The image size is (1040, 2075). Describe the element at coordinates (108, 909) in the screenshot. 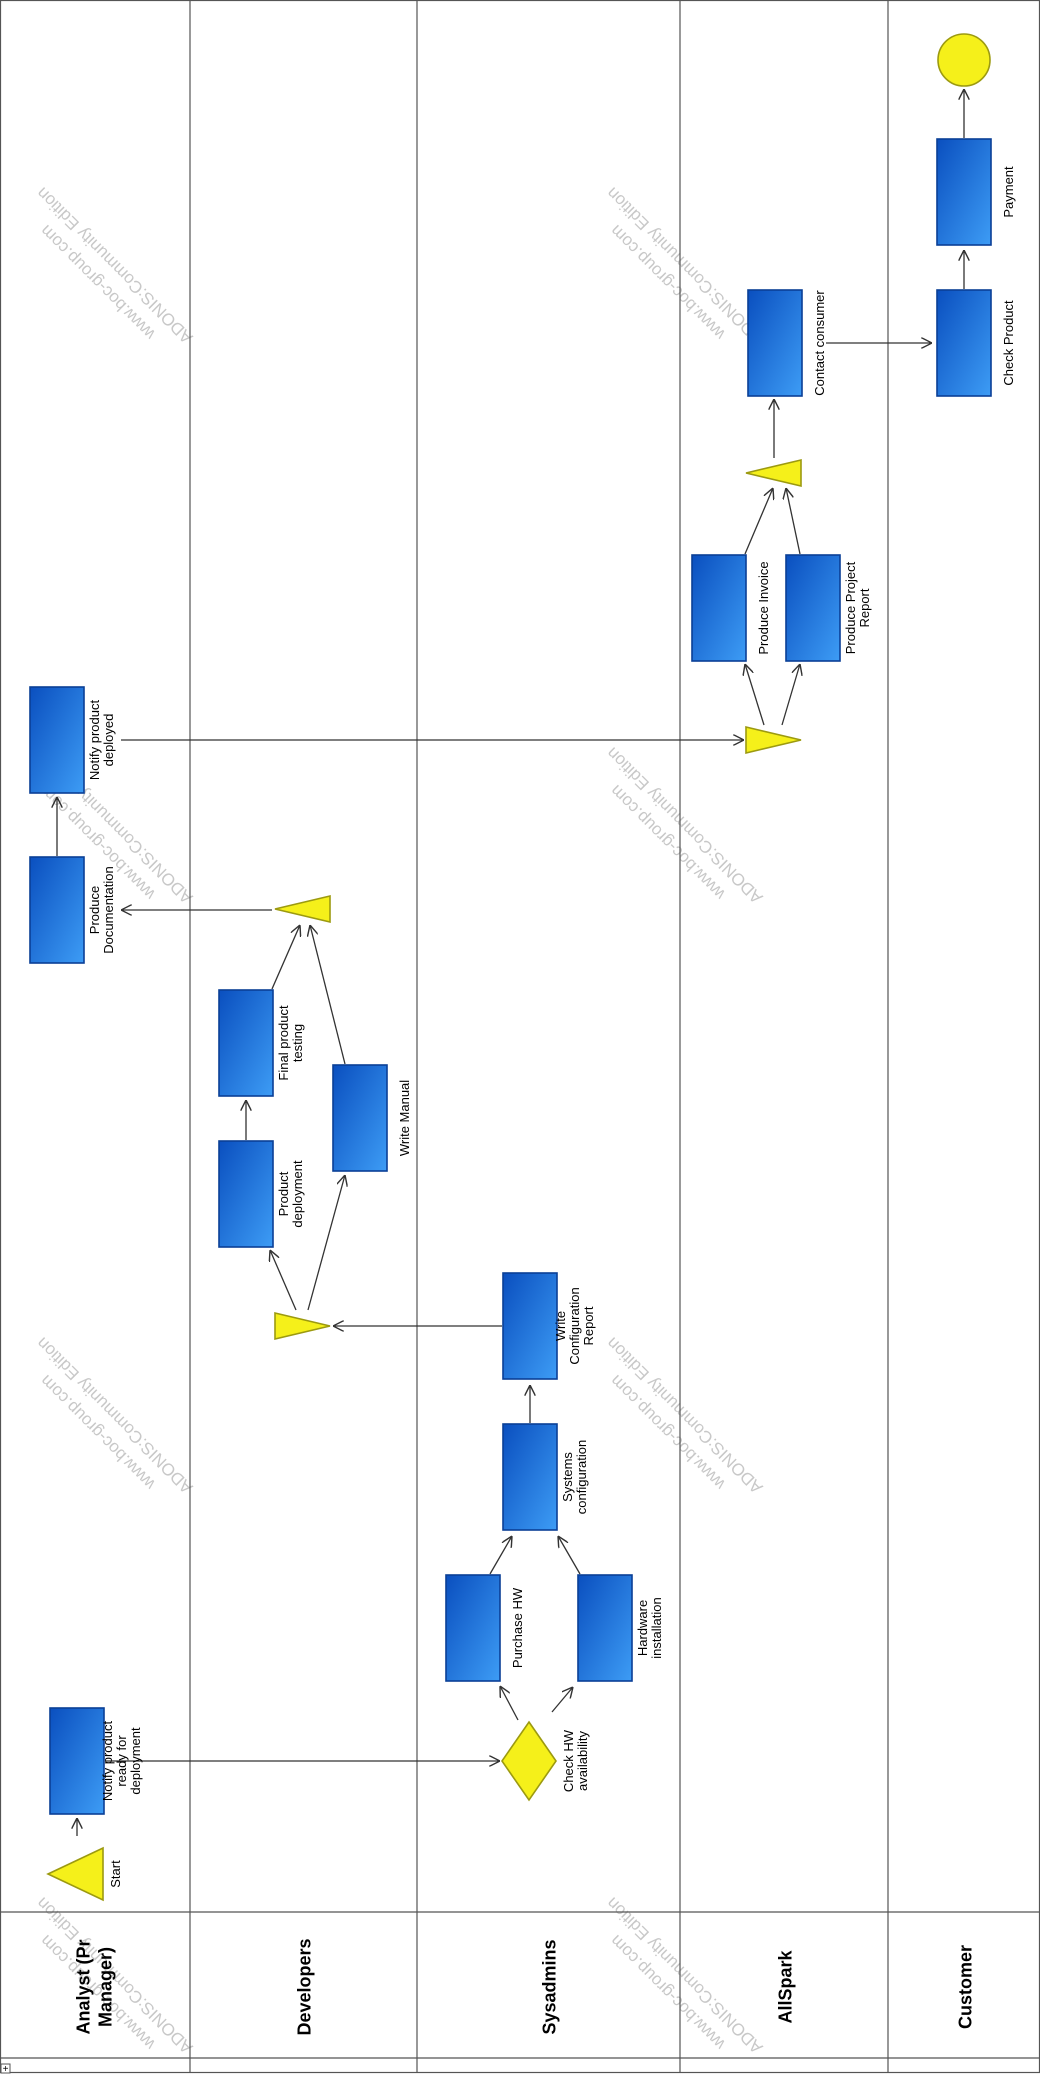

I see `task-label-produce-doc-line: Documentation` at that location.